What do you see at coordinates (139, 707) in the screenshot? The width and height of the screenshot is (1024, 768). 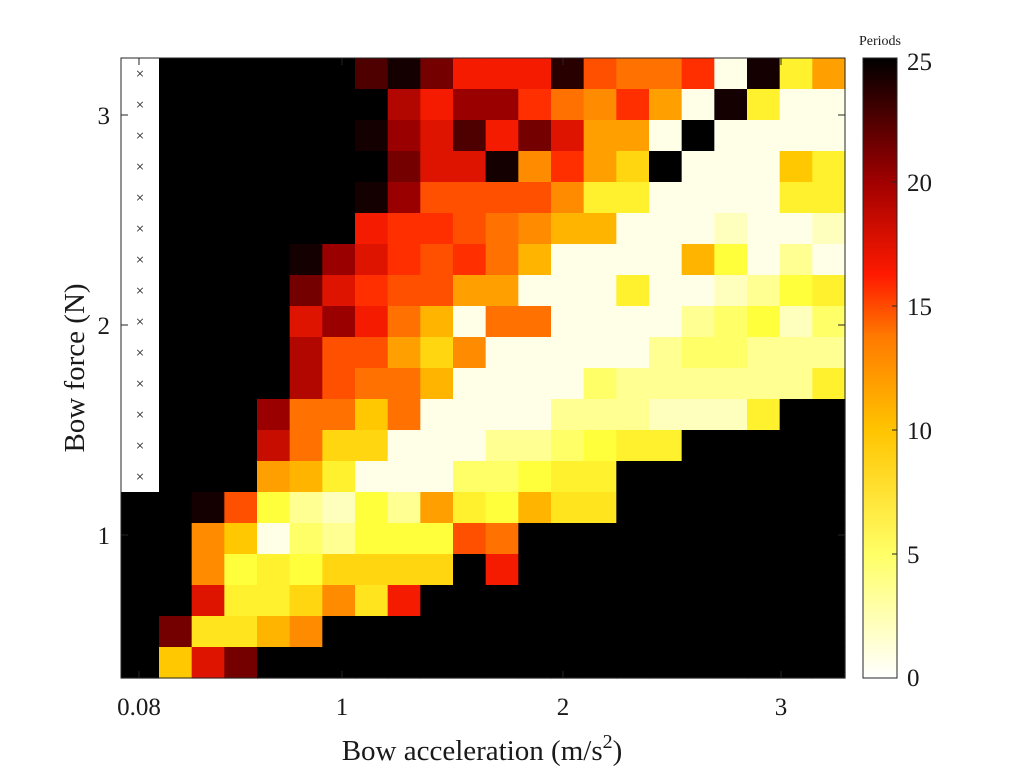 I see `x-tick-label: 0.08` at bounding box center [139, 707].